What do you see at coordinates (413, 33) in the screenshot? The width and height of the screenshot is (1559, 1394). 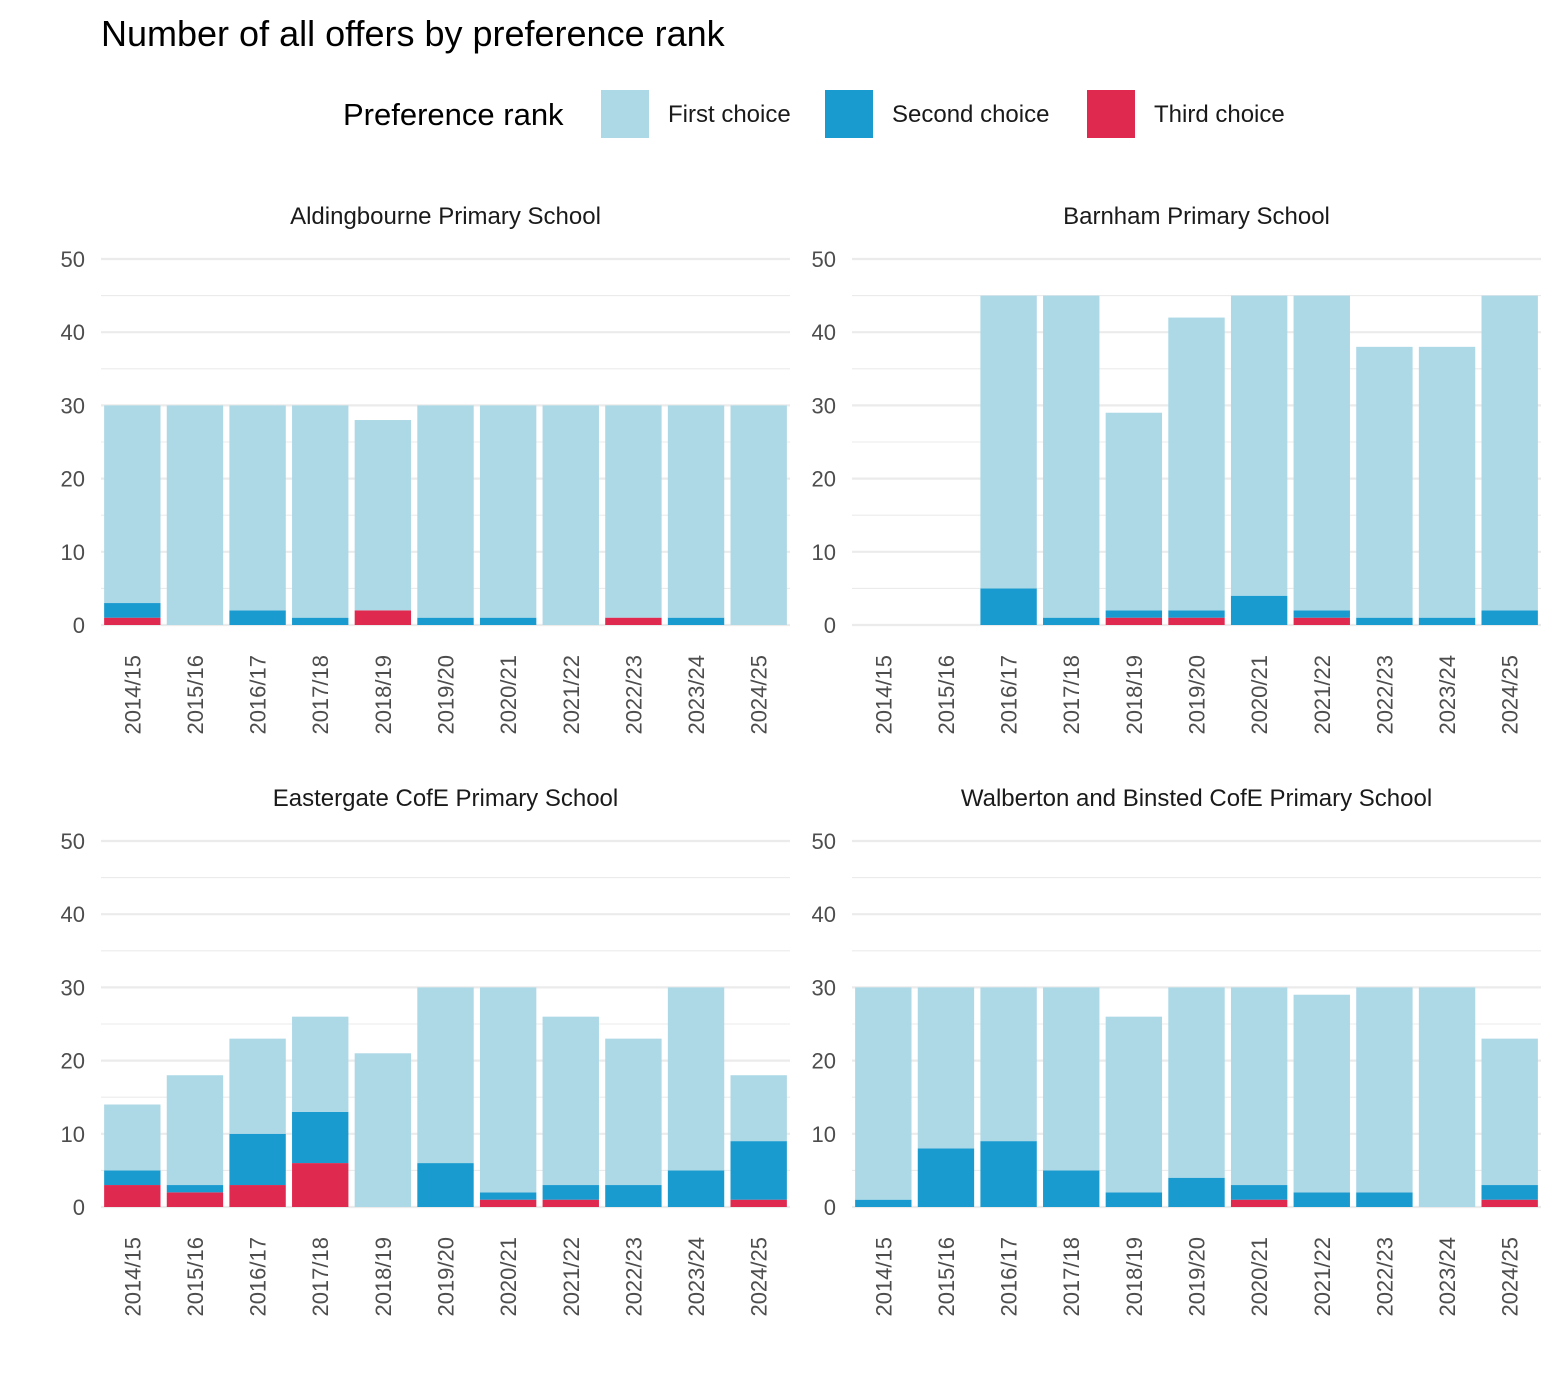 I see `chart-title: Number of all offers by preference rank` at bounding box center [413, 33].